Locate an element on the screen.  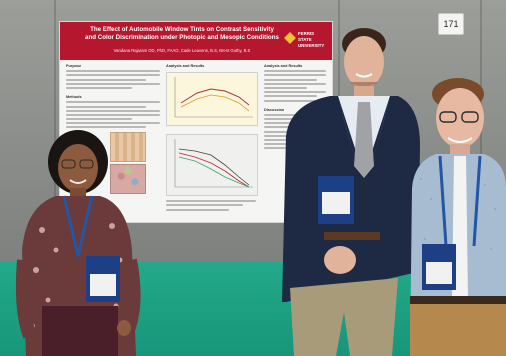
poster-line-chart-2-graphic is located at coordinates (213, 163).